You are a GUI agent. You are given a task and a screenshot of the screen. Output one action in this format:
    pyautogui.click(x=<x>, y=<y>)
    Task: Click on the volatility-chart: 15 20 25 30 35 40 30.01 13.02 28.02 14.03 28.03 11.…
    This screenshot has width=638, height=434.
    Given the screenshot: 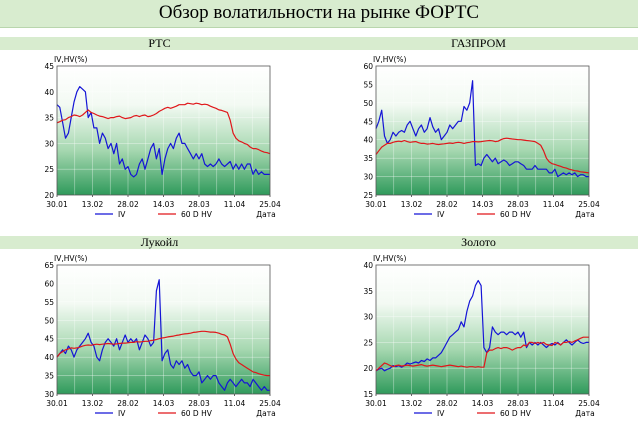 What is the action you would take?
    pyautogui.click(x=481, y=336)
    